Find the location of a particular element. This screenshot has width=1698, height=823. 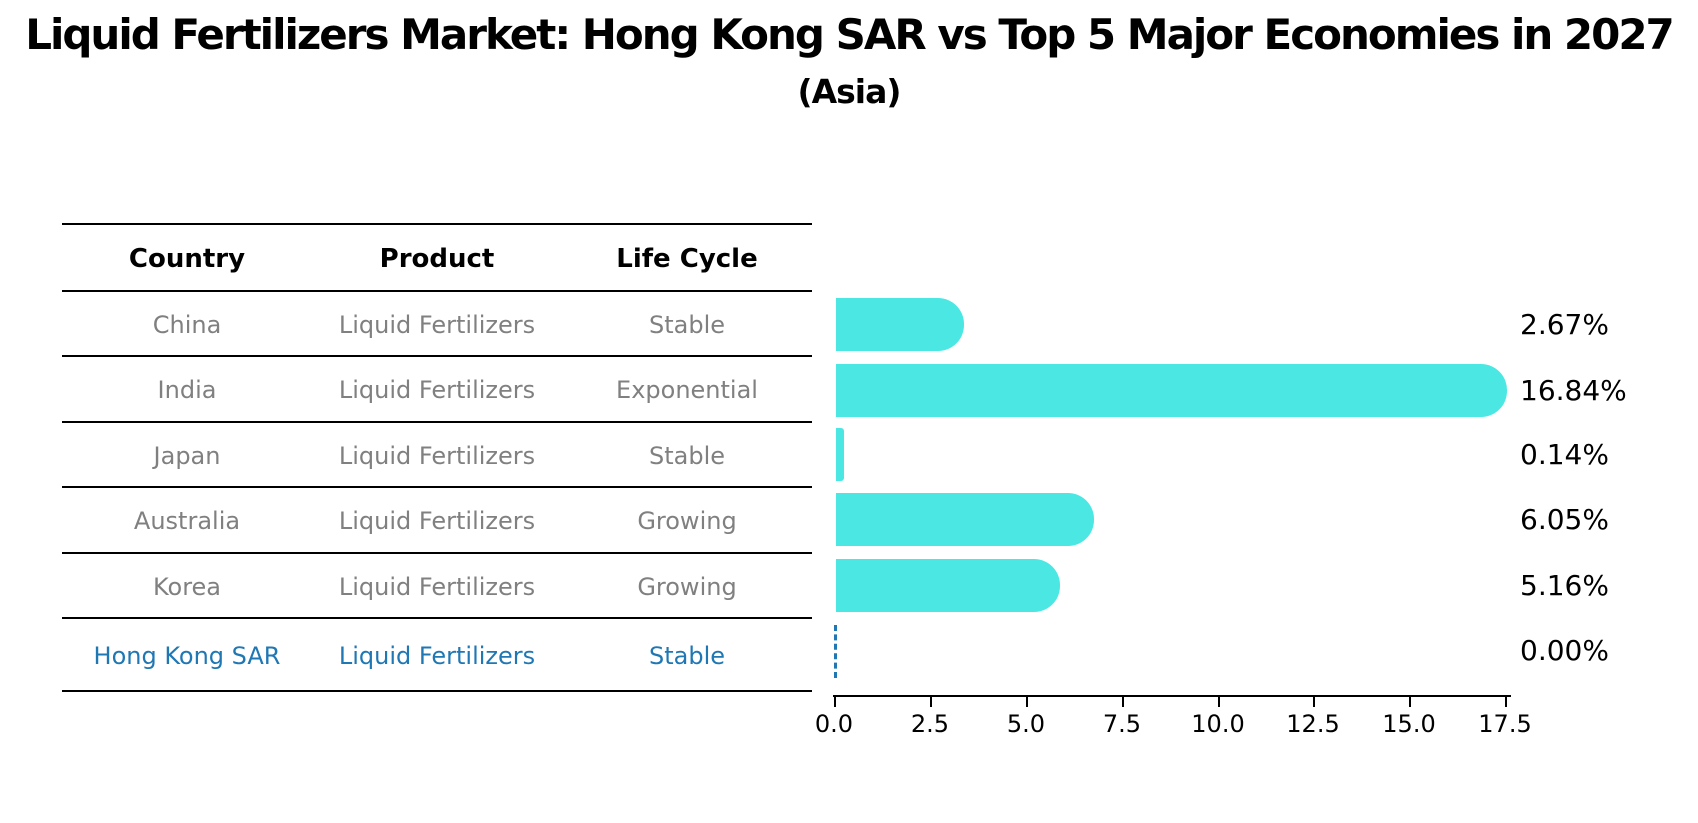

chart-subtitle: (Asia) is located at coordinates (849, 91).